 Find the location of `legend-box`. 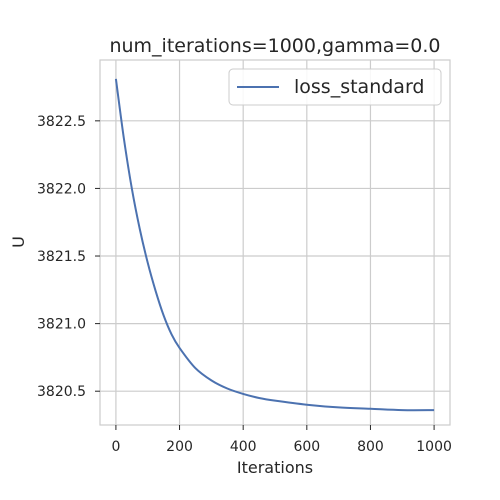

legend-box is located at coordinates (335, 87).